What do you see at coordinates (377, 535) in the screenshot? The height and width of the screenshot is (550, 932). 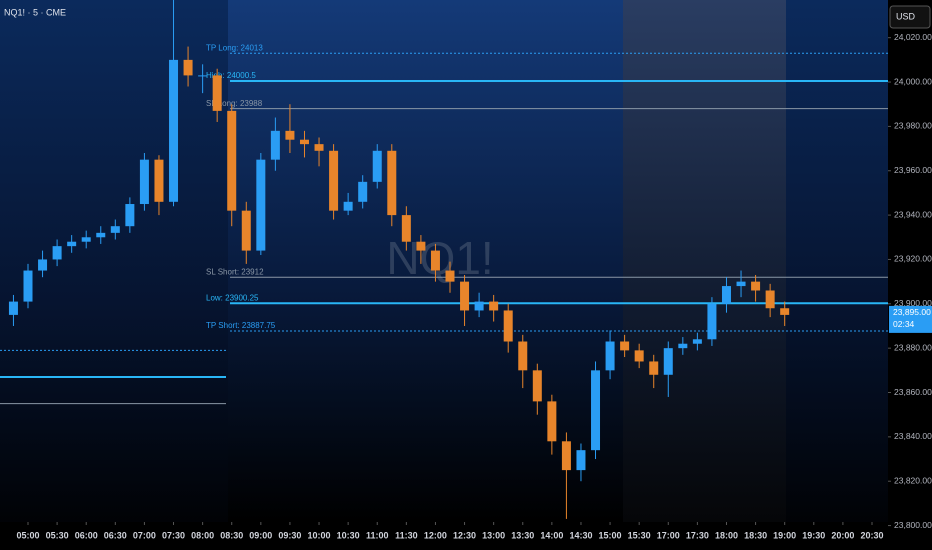 I see `x-tick-label: 11:00` at bounding box center [377, 535].